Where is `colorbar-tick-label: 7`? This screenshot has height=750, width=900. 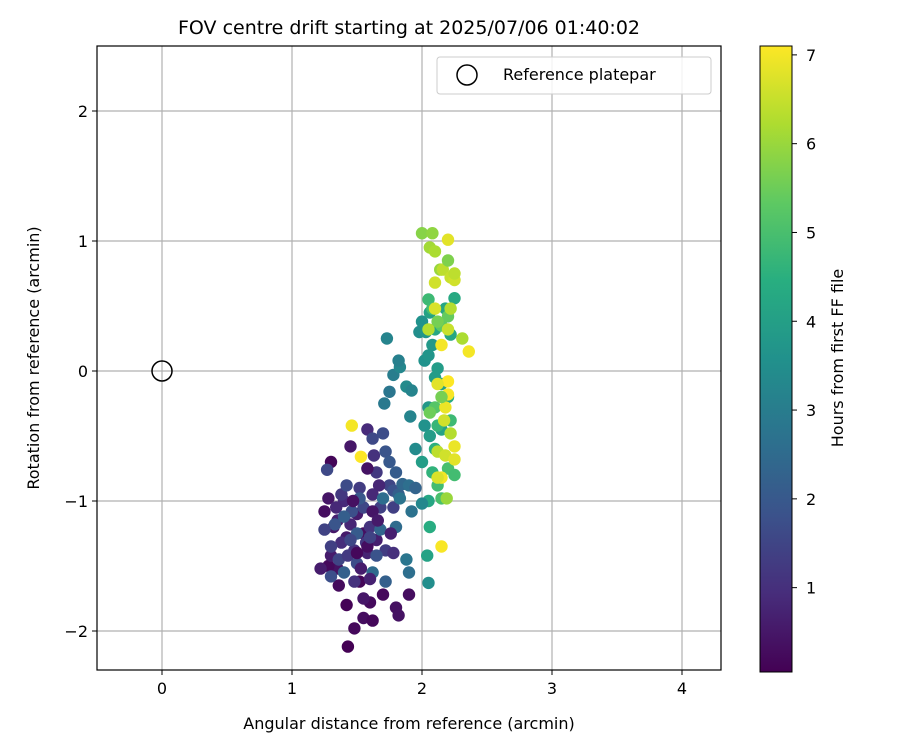
colorbar-tick-label: 7 is located at coordinates (811, 55).